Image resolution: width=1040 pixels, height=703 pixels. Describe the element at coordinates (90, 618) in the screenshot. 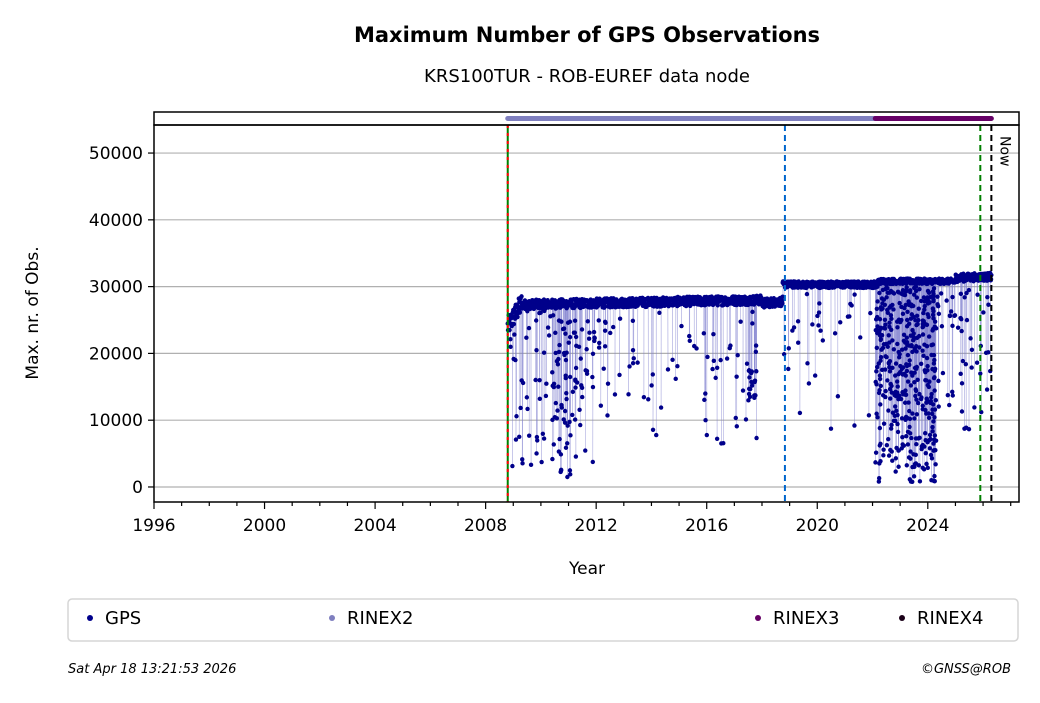

I see `legend-marker-gps` at that location.